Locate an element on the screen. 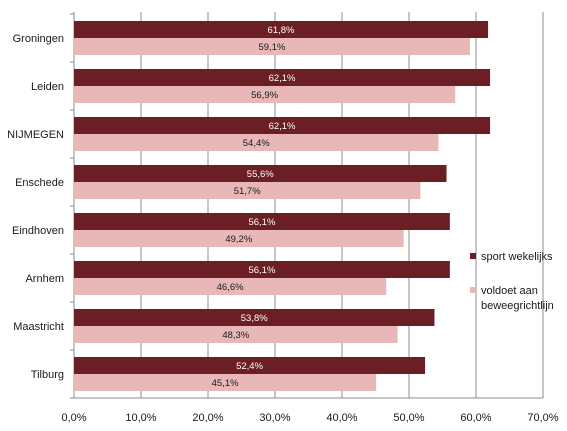  category-label: Leiden is located at coordinates (47, 87).